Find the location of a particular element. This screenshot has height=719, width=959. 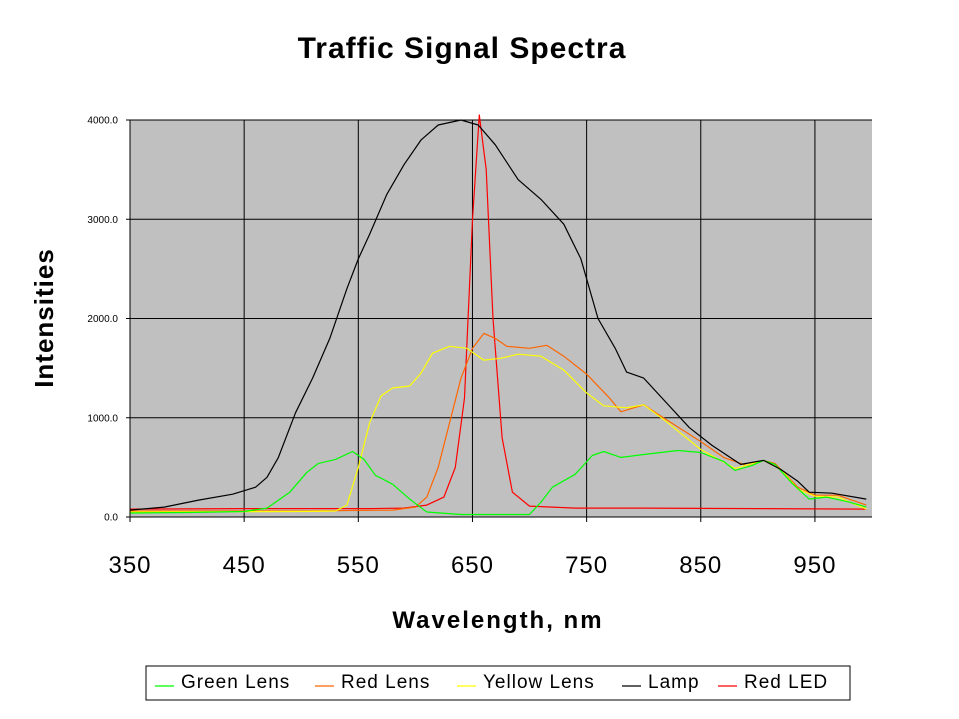

y-tick-label: 3000.0 is located at coordinates (102, 220).